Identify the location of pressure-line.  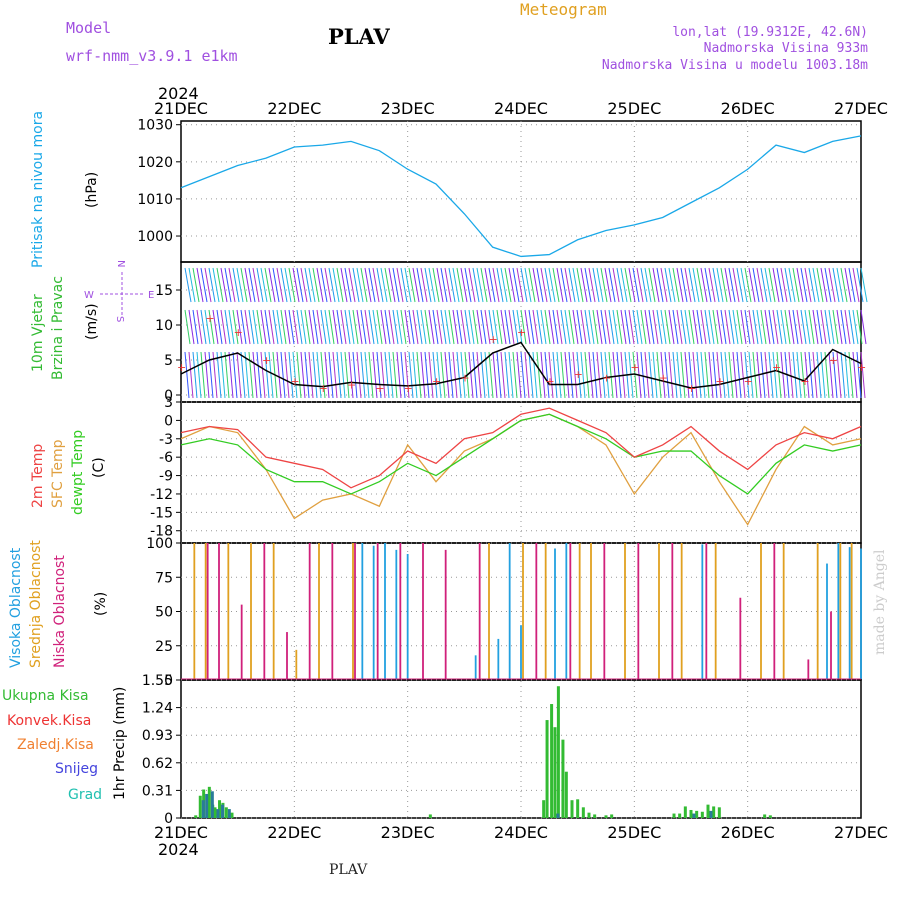
(521, 196).